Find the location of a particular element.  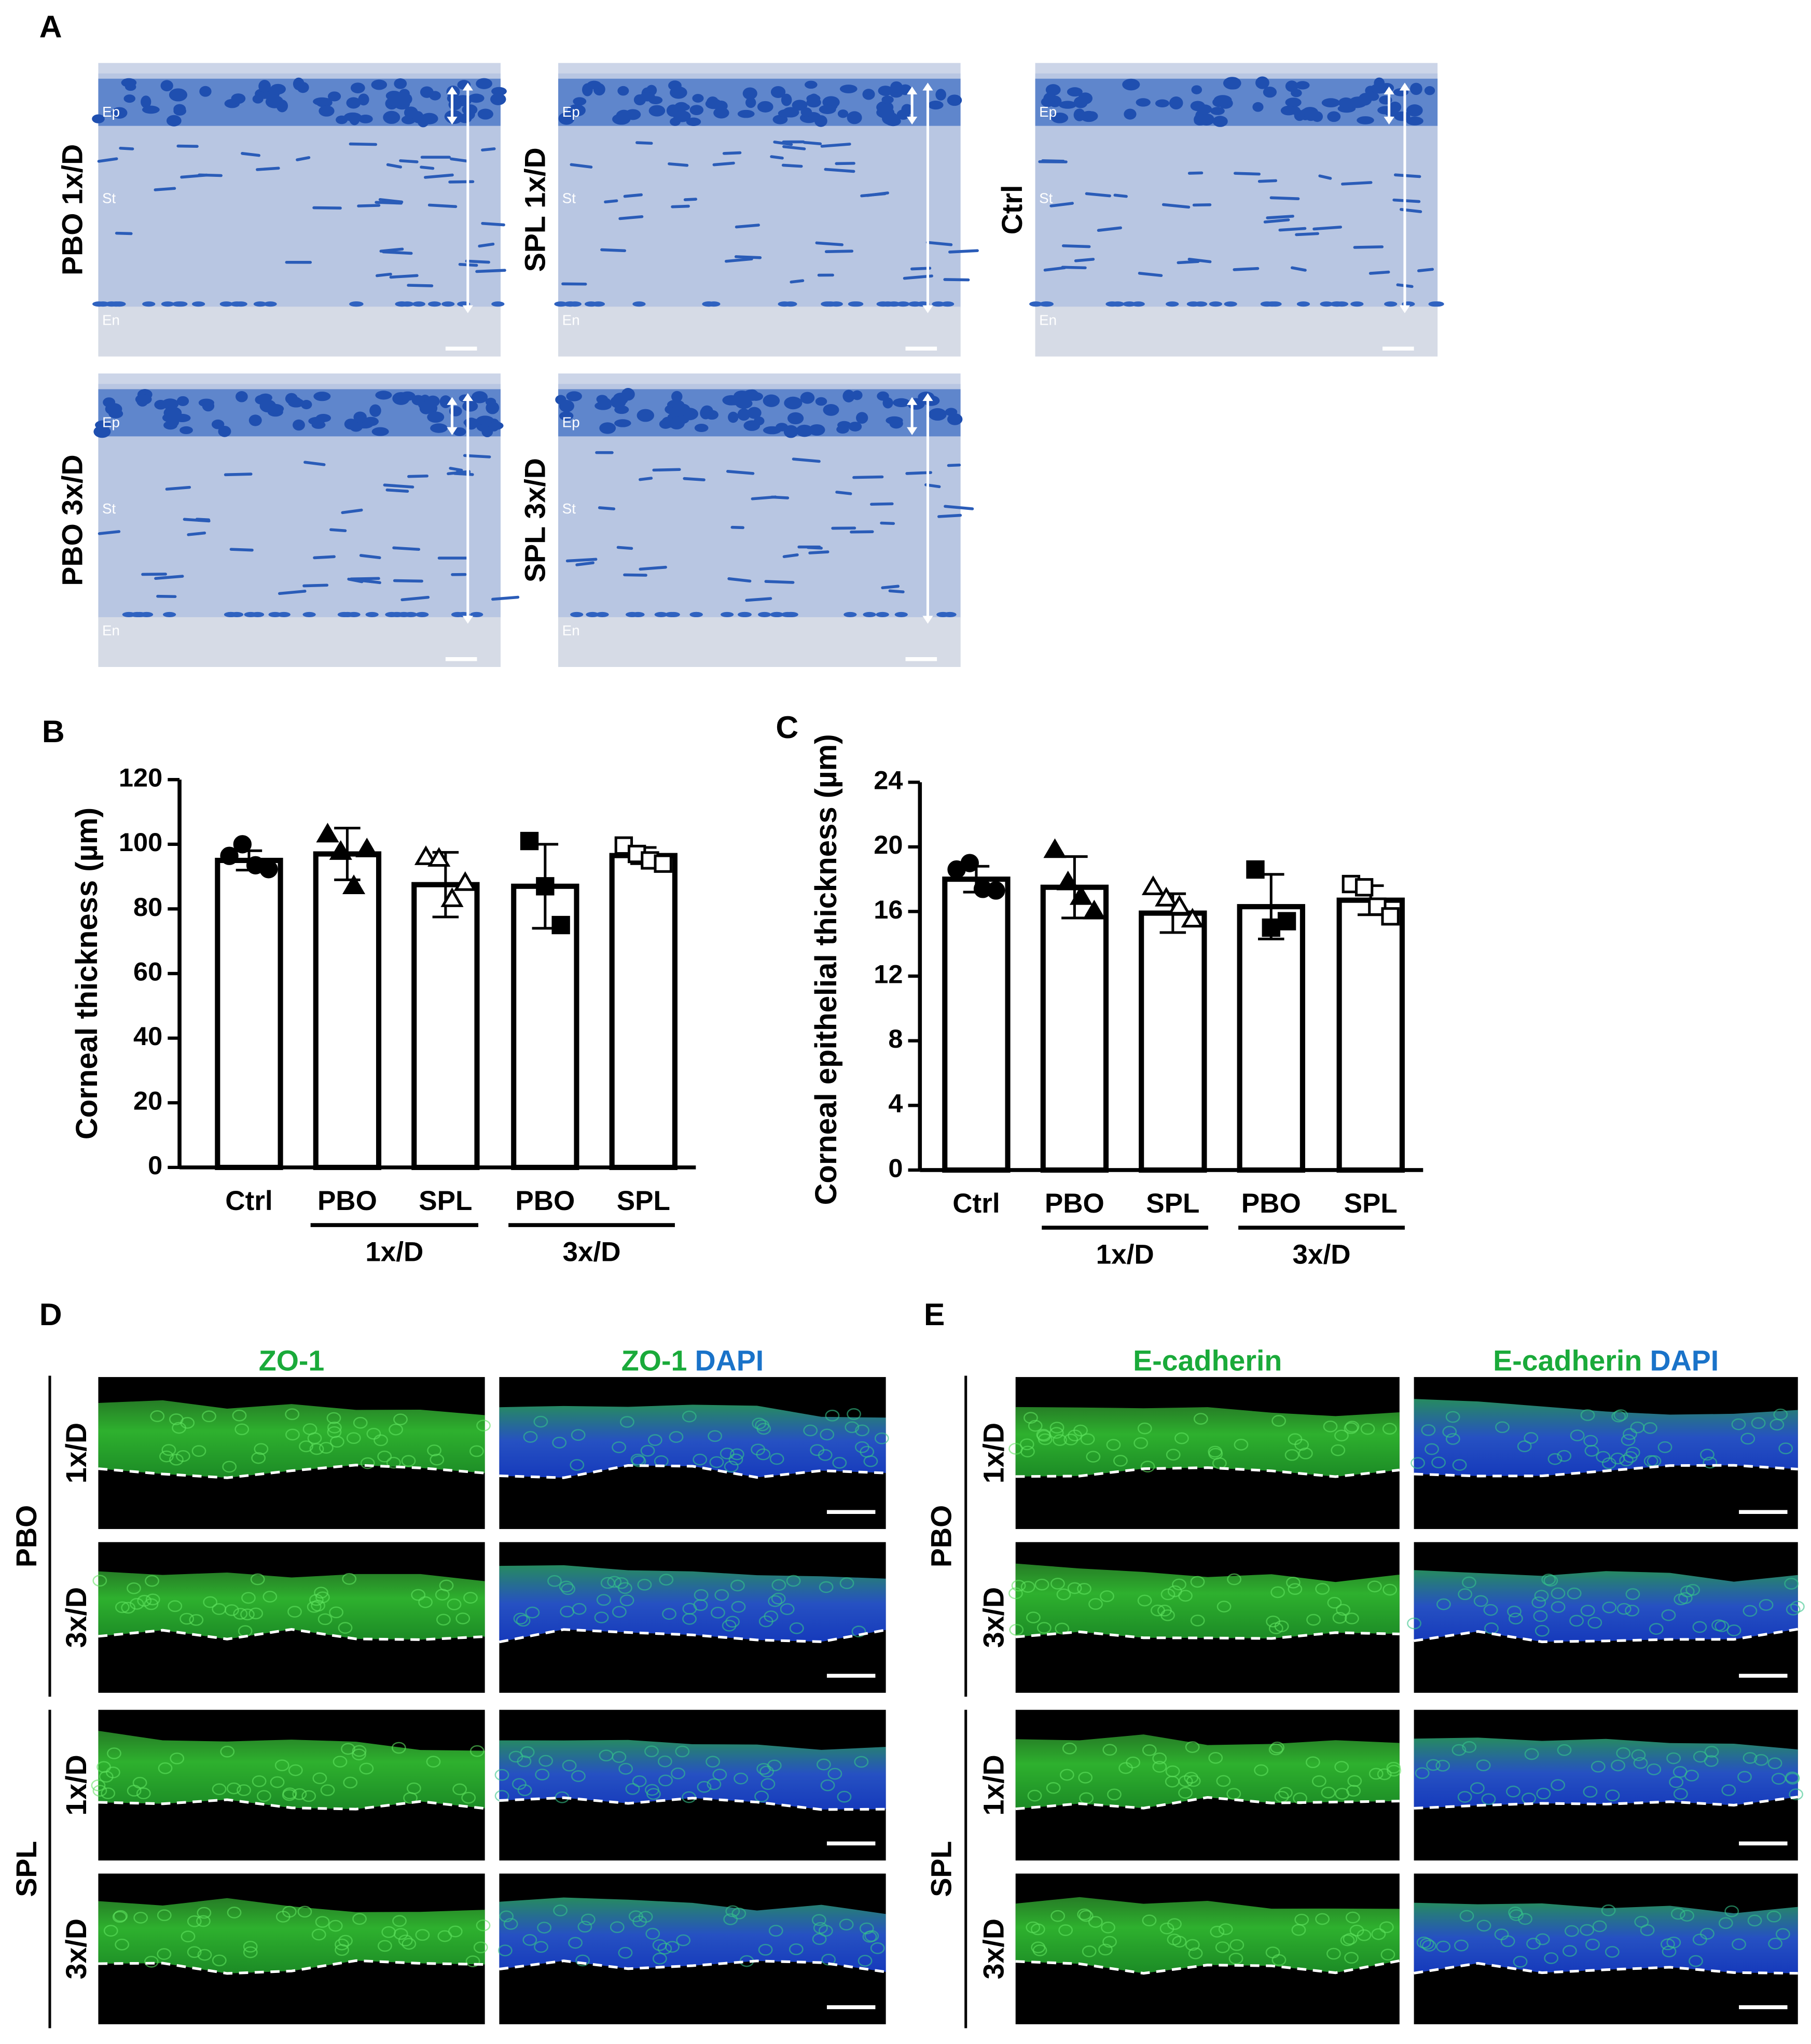

below is located at coordinates (760, 642).